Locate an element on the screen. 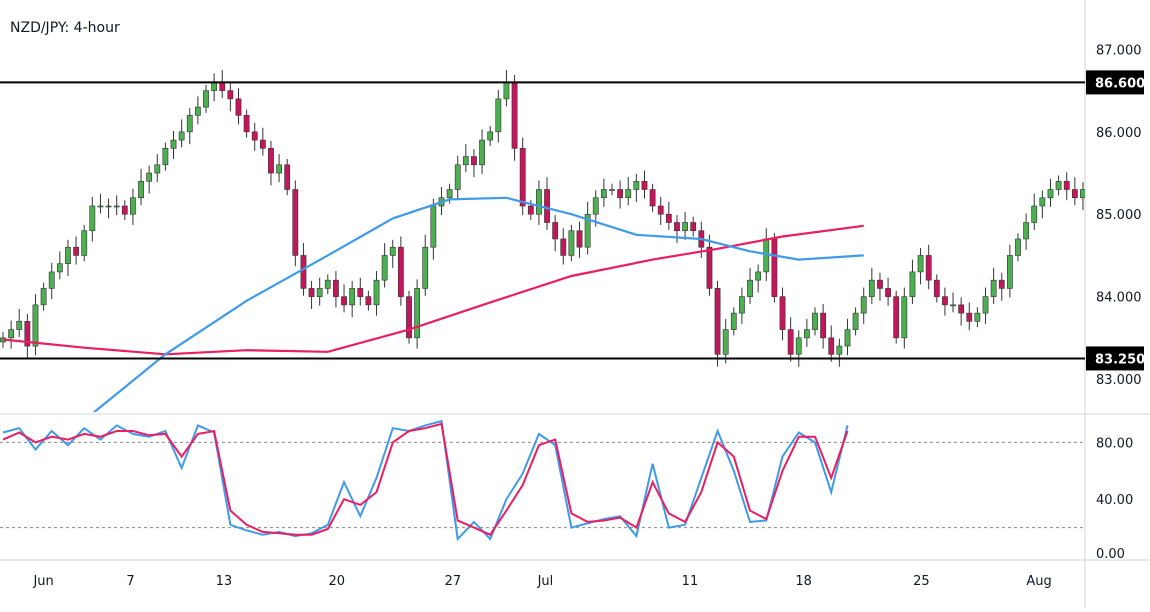 This screenshot has height=612, width=1150. time-tick-label: 27 is located at coordinates (453, 581).